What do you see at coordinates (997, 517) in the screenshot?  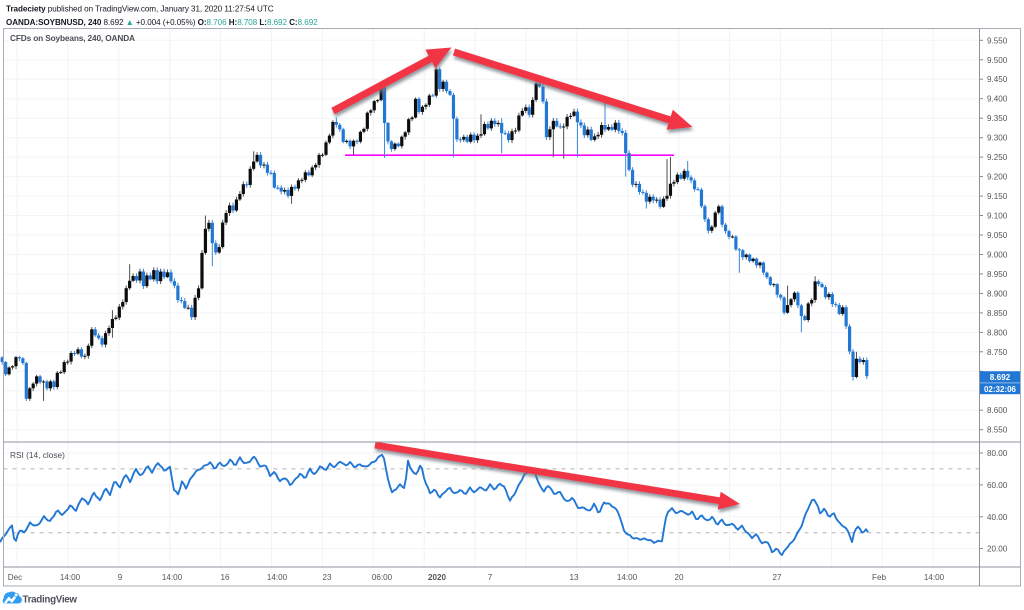 I see `svg-text: 40.00` at bounding box center [997, 517].